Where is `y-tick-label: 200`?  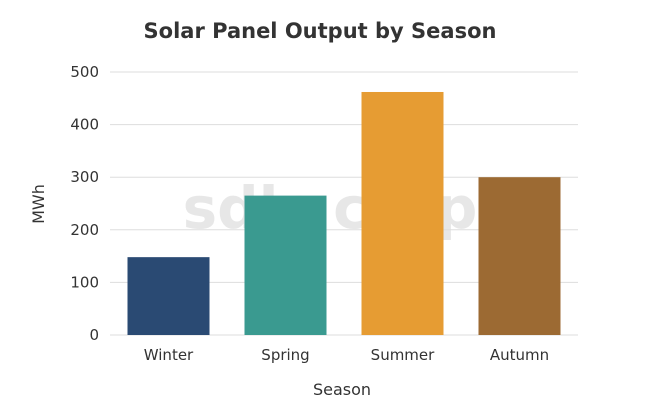 y-tick-label: 200 is located at coordinates (84, 230).